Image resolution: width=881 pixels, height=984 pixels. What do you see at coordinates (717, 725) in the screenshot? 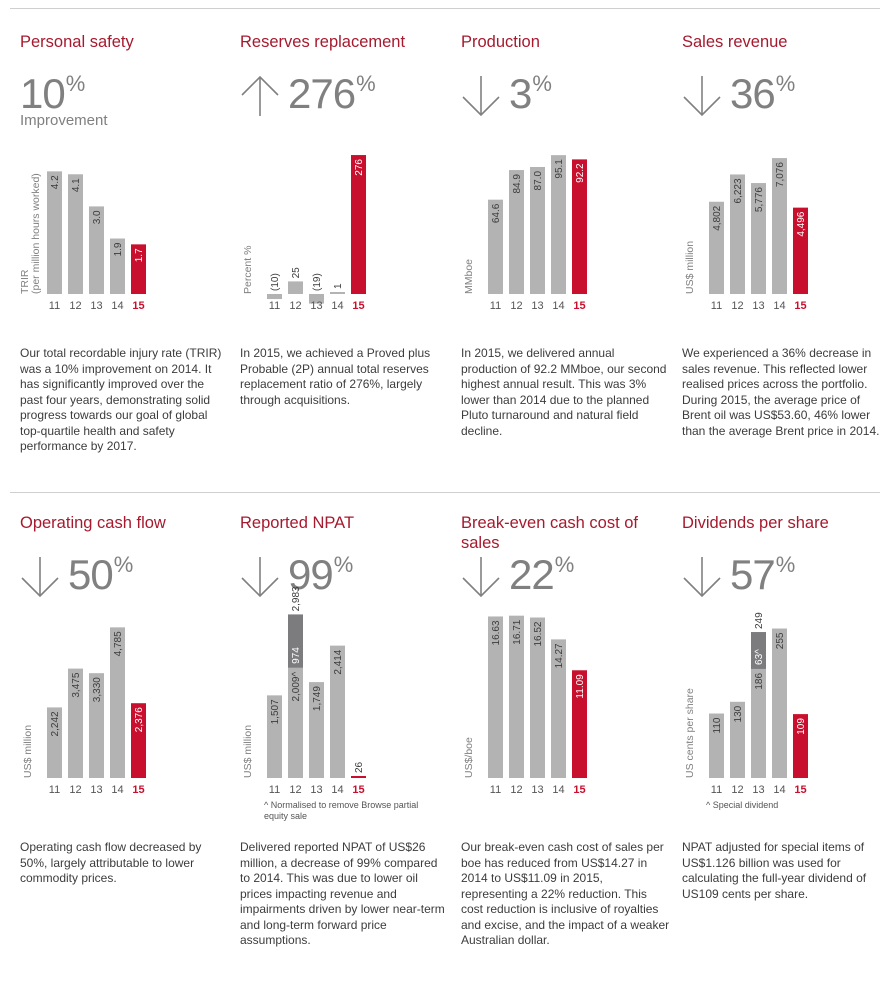
I see `chart-data-label: 110` at bounding box center [717, 725].